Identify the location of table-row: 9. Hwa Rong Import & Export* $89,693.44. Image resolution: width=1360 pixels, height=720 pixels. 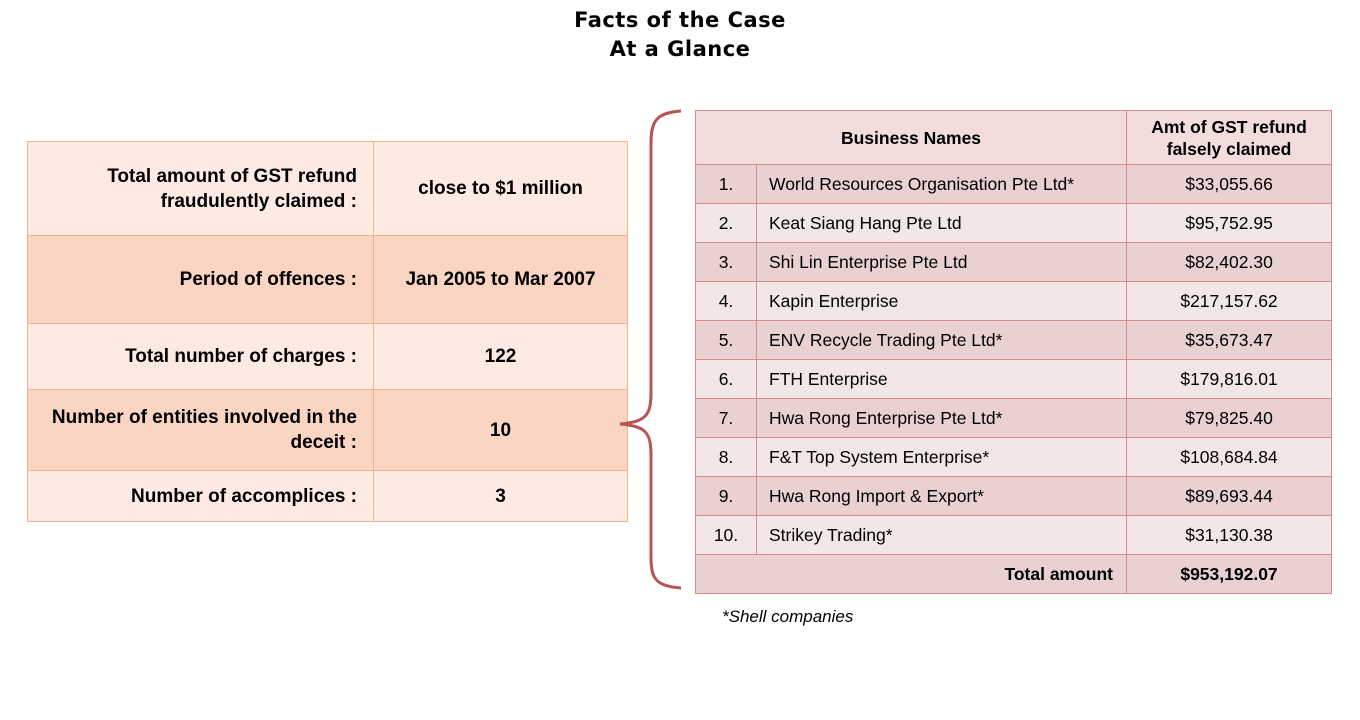
(1014, 496).